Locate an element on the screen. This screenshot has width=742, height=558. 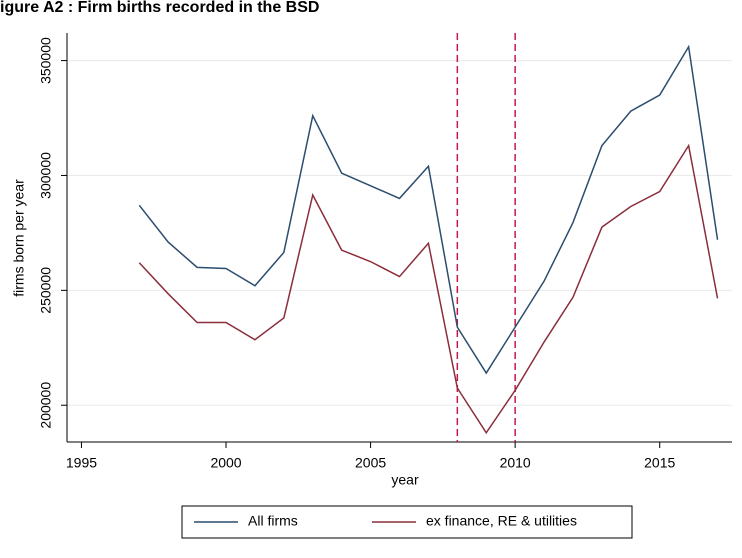
legend-label: All firms is located at coordinates (273, 521).